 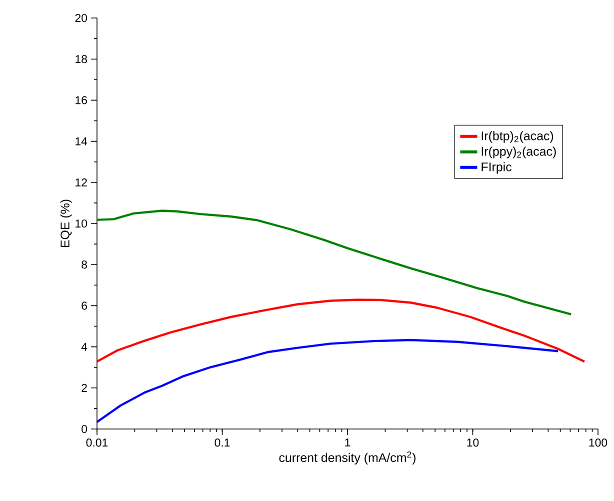 I want to click on legend-label: FIrpic, so click(x=497, y=168).